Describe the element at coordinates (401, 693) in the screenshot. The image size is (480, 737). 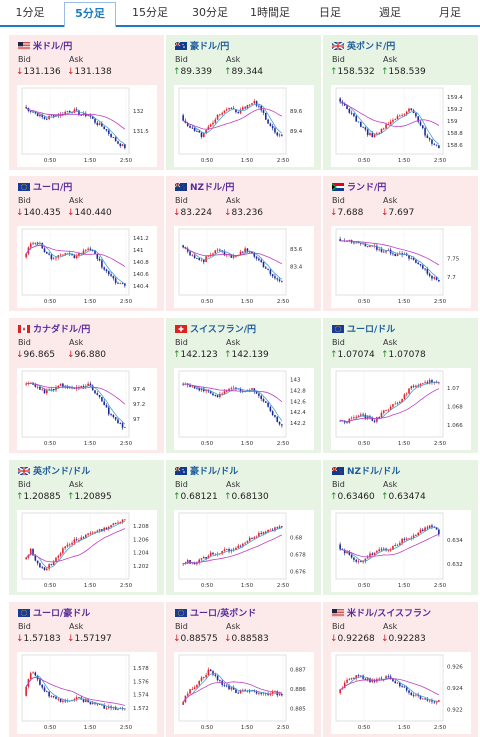
I see `mini-chart: 0.926 0.924 0.922 0:50 1:50 2:50` at that location.